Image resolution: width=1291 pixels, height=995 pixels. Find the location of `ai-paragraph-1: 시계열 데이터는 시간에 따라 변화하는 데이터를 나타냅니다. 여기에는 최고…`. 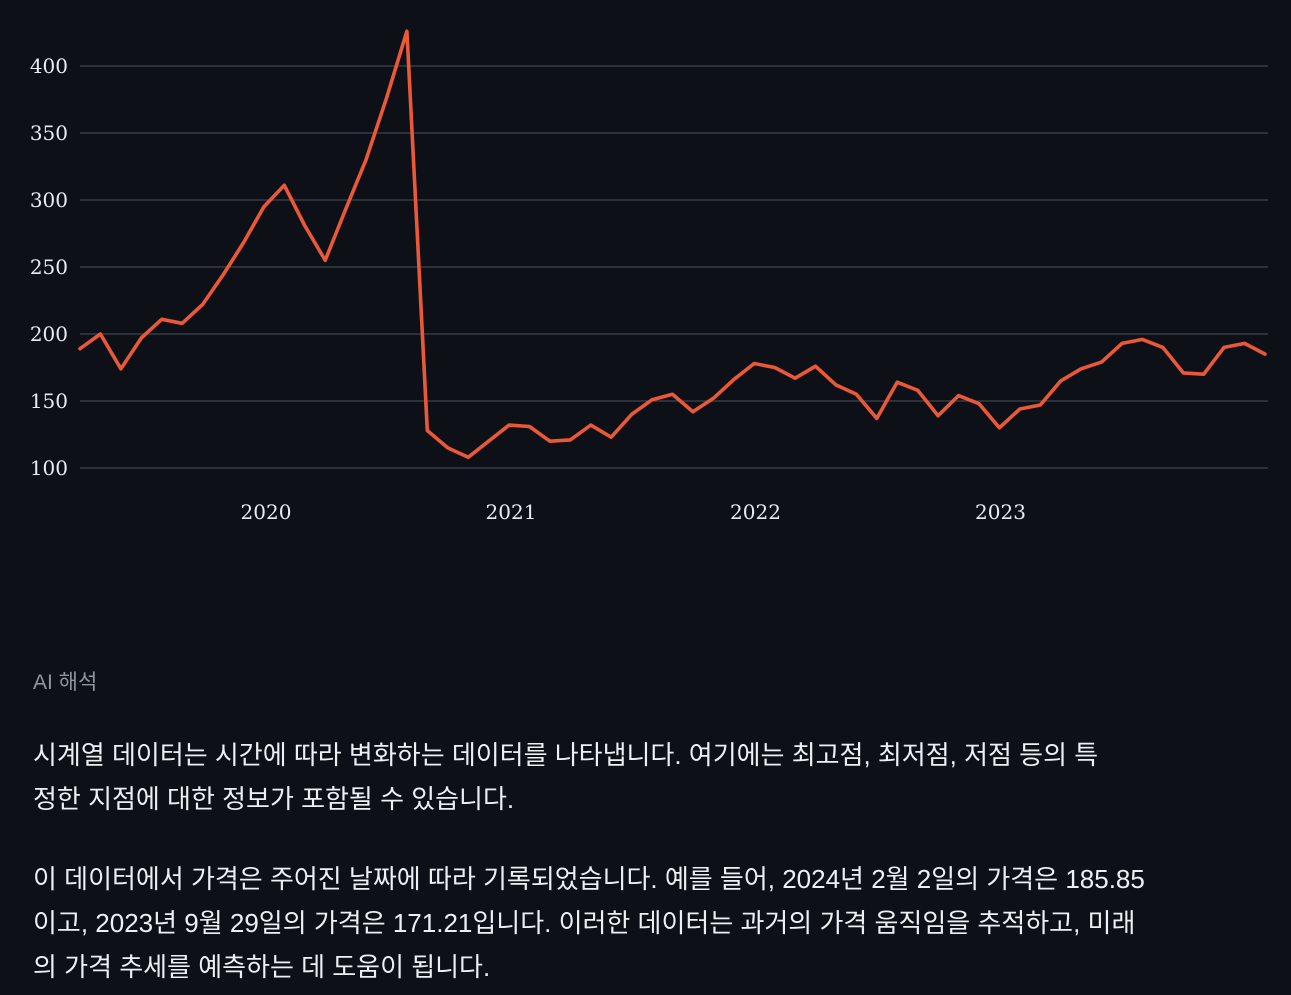

ai-paragraph-1: 시계열 데이터는 시간에 따라 변화하는 데이터를 나타냅니다. 여기에는 최고… is located at coordinates (646, 777).